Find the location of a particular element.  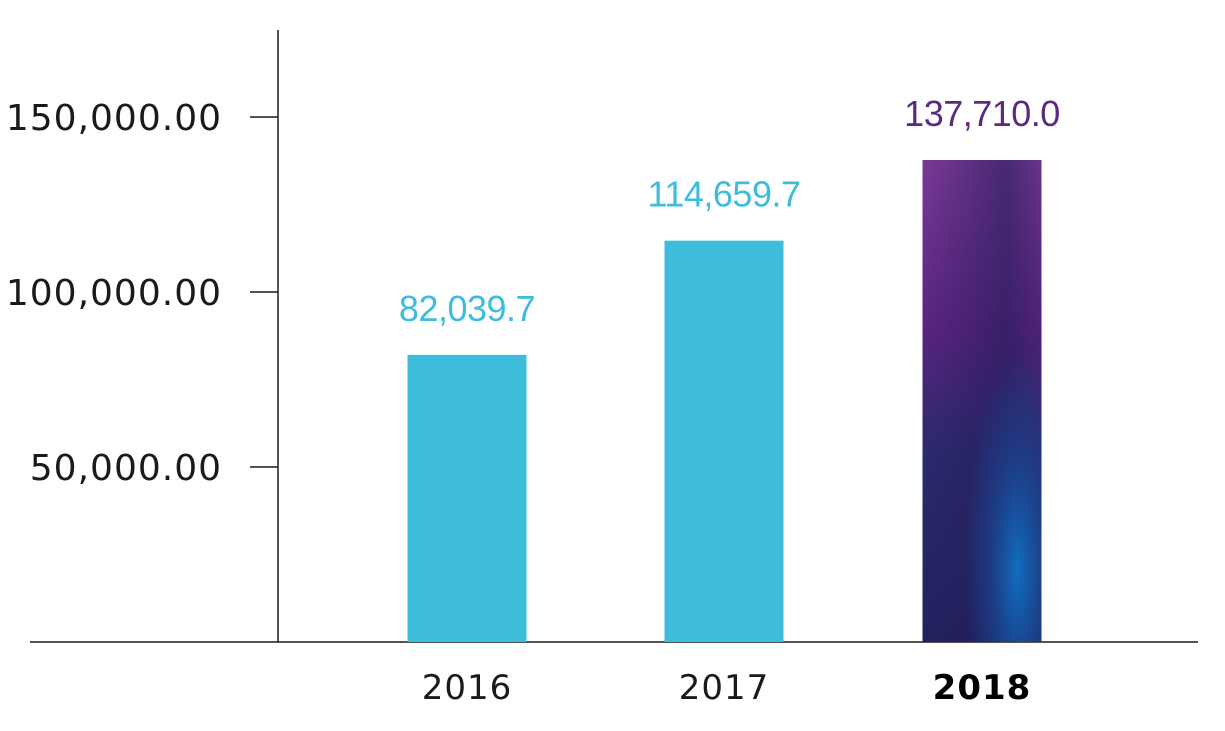

x-labels: 2016 2017 2018 is located at coordinates (727, 688).